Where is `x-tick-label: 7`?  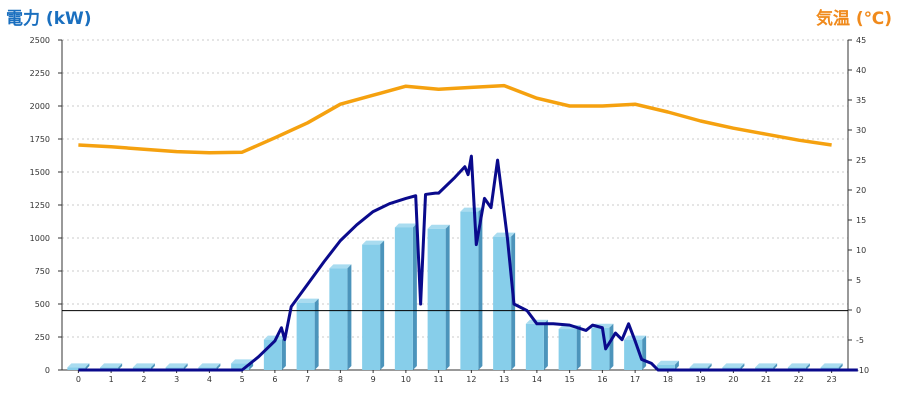
x-tick-label: 7 is located at coordinates (307, 379).